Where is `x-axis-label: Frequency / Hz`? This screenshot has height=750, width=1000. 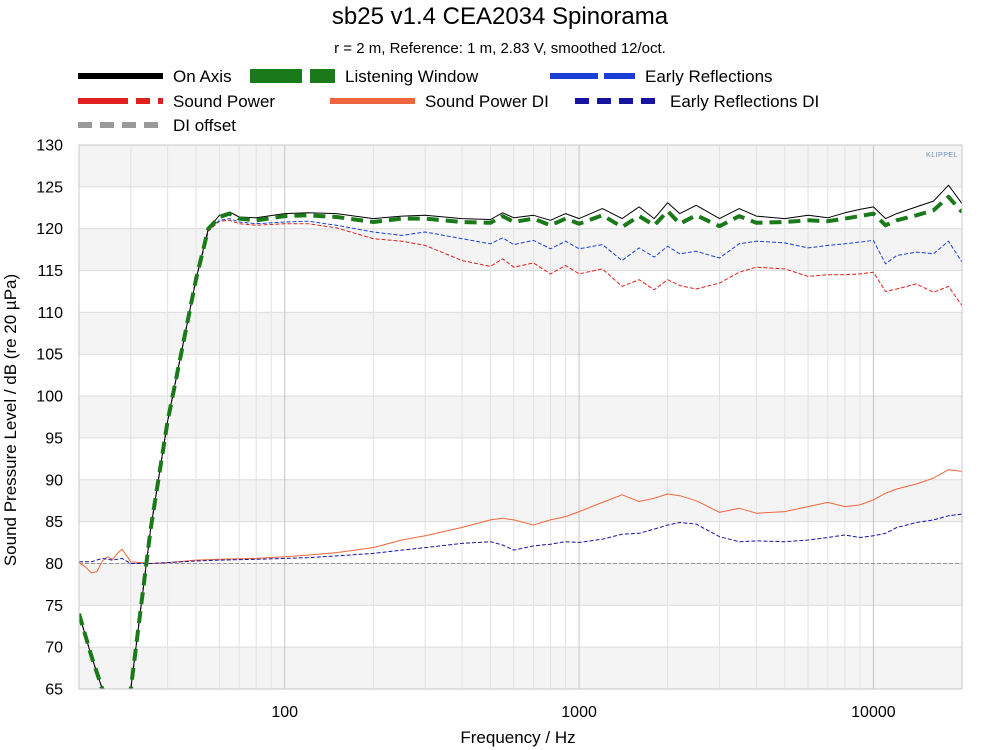
x-axis-label: Frequency / Hz is located at coordinates (517, 737).